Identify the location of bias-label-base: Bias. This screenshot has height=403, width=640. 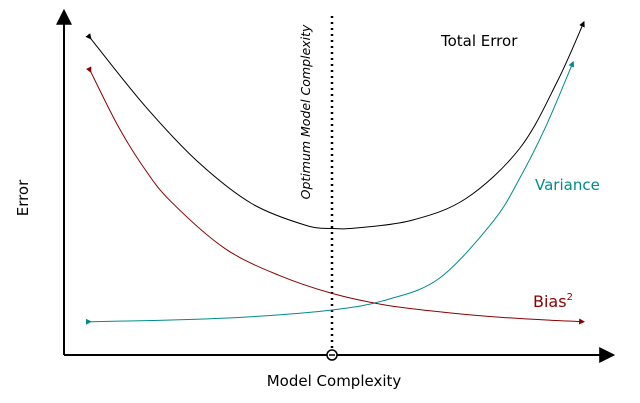
(550, 301).